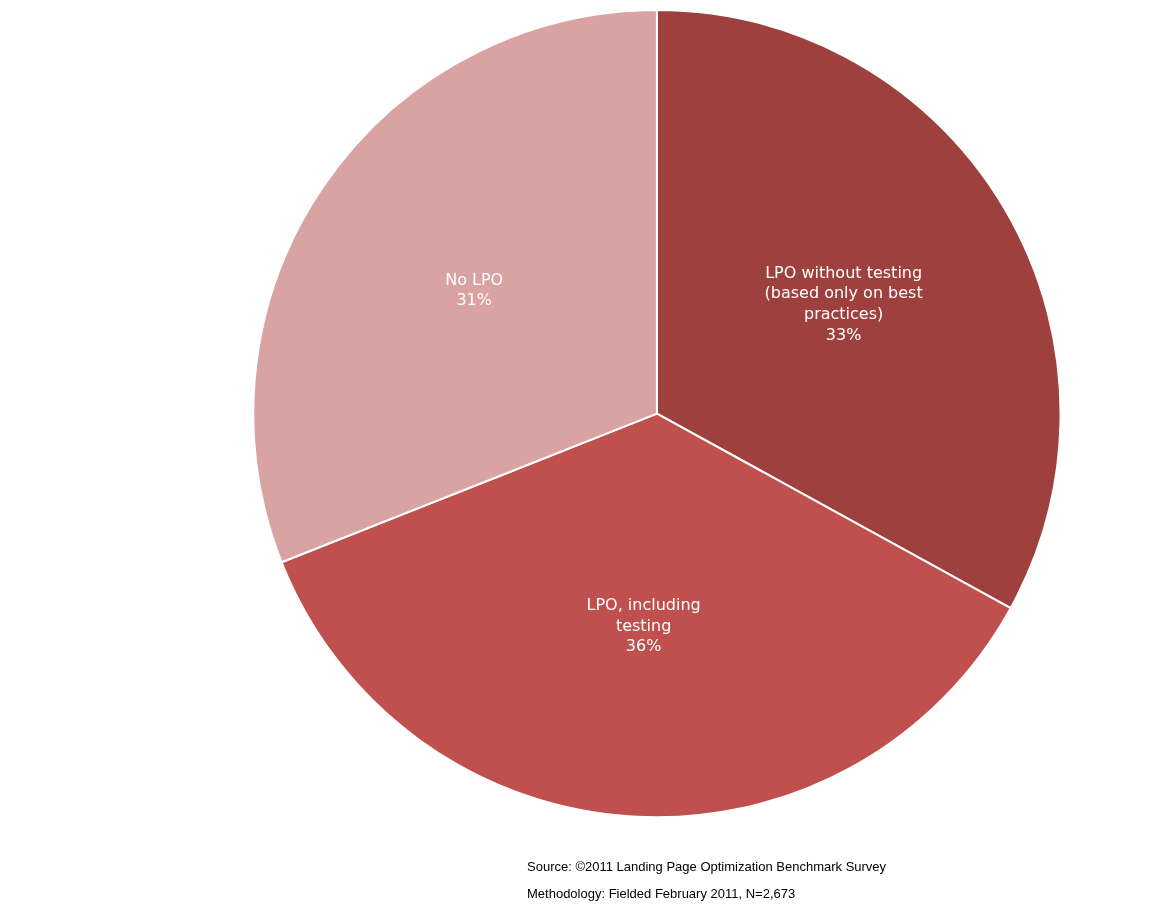  What do you see at coordinates (643, 646) in the screenshot?
I see `data-label: 36%` at bounding box center [643, 646].